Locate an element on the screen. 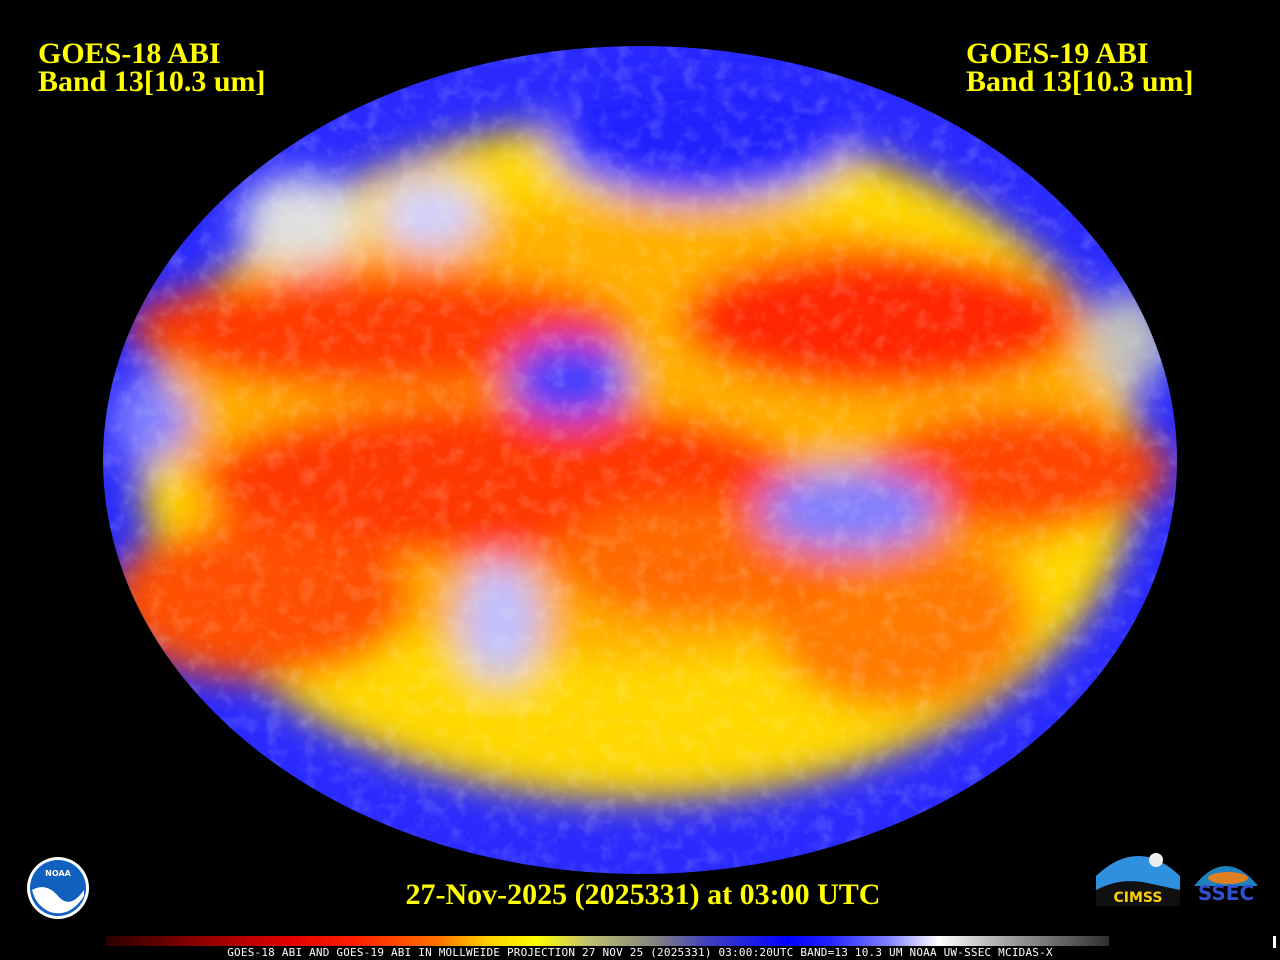 The image size is (1280, 960). left-band-label: Band 13[10.3 um] is located at coordinates (152, 81).